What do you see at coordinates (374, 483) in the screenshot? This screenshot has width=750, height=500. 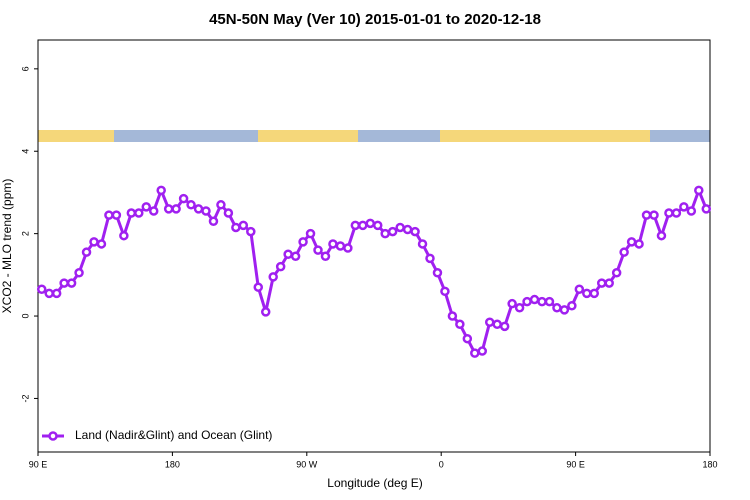 I see `x-axis-label: Longitude (deg E)` at bounding box center [374, 483].